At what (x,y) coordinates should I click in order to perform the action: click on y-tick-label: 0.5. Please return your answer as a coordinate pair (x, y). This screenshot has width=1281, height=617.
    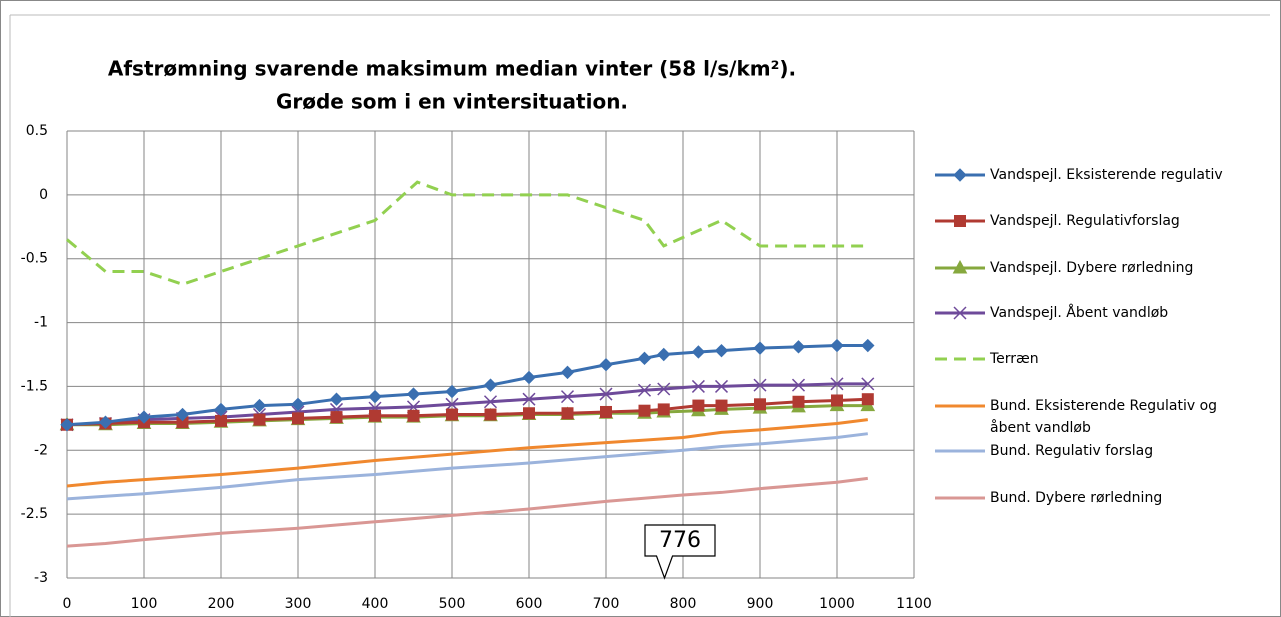
    Looking at the image, I should click on (37, 131).